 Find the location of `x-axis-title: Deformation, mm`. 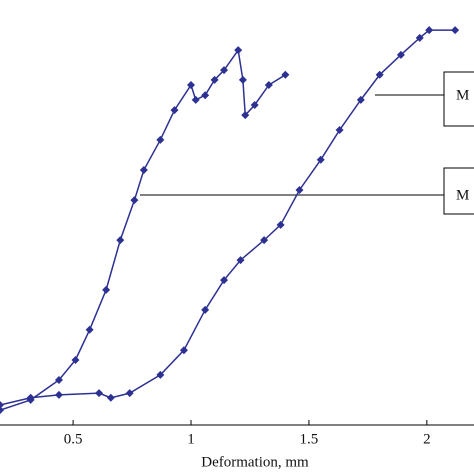

x-axis-title: Deformation, mm is located at coordinates (255, 462).